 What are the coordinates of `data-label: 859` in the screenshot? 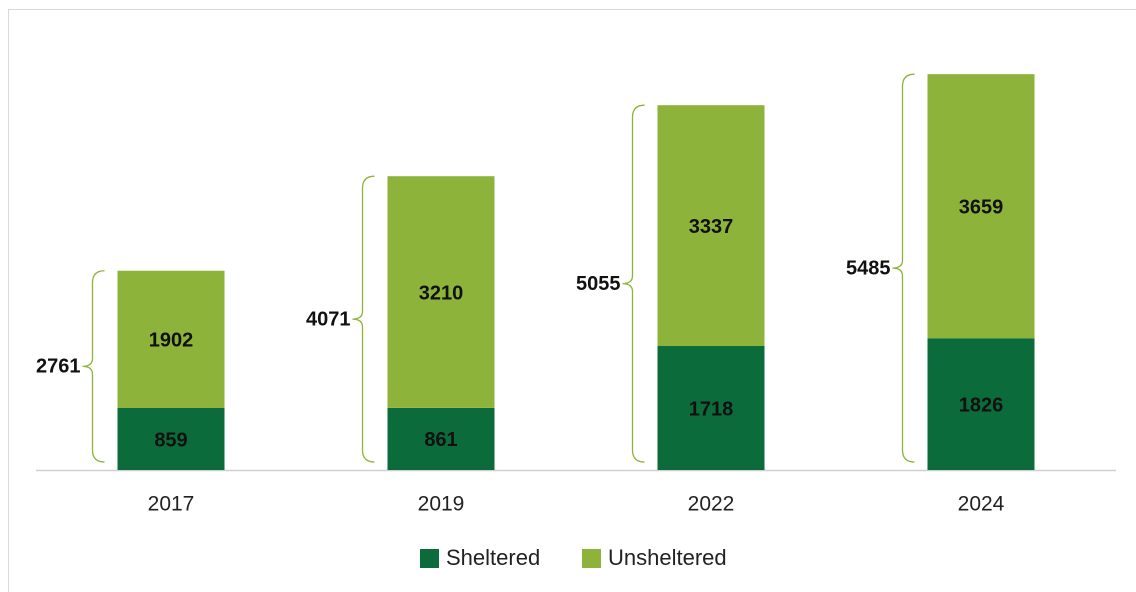 It's located at (170, 440).